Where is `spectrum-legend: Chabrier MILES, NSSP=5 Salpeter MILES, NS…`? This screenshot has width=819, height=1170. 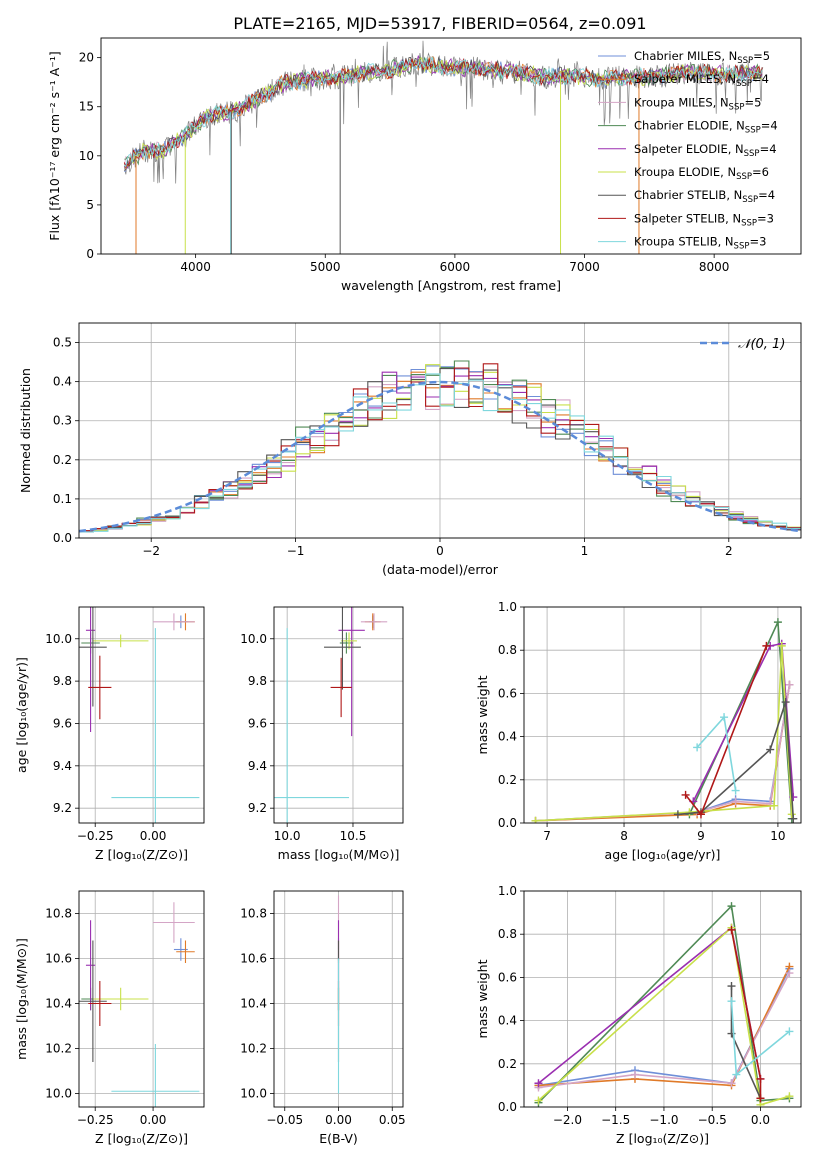
spectrum-legend: Chabrier MILES, NSSP=5 Salpeter MILES, NS… is located at coordinates (688, 150).